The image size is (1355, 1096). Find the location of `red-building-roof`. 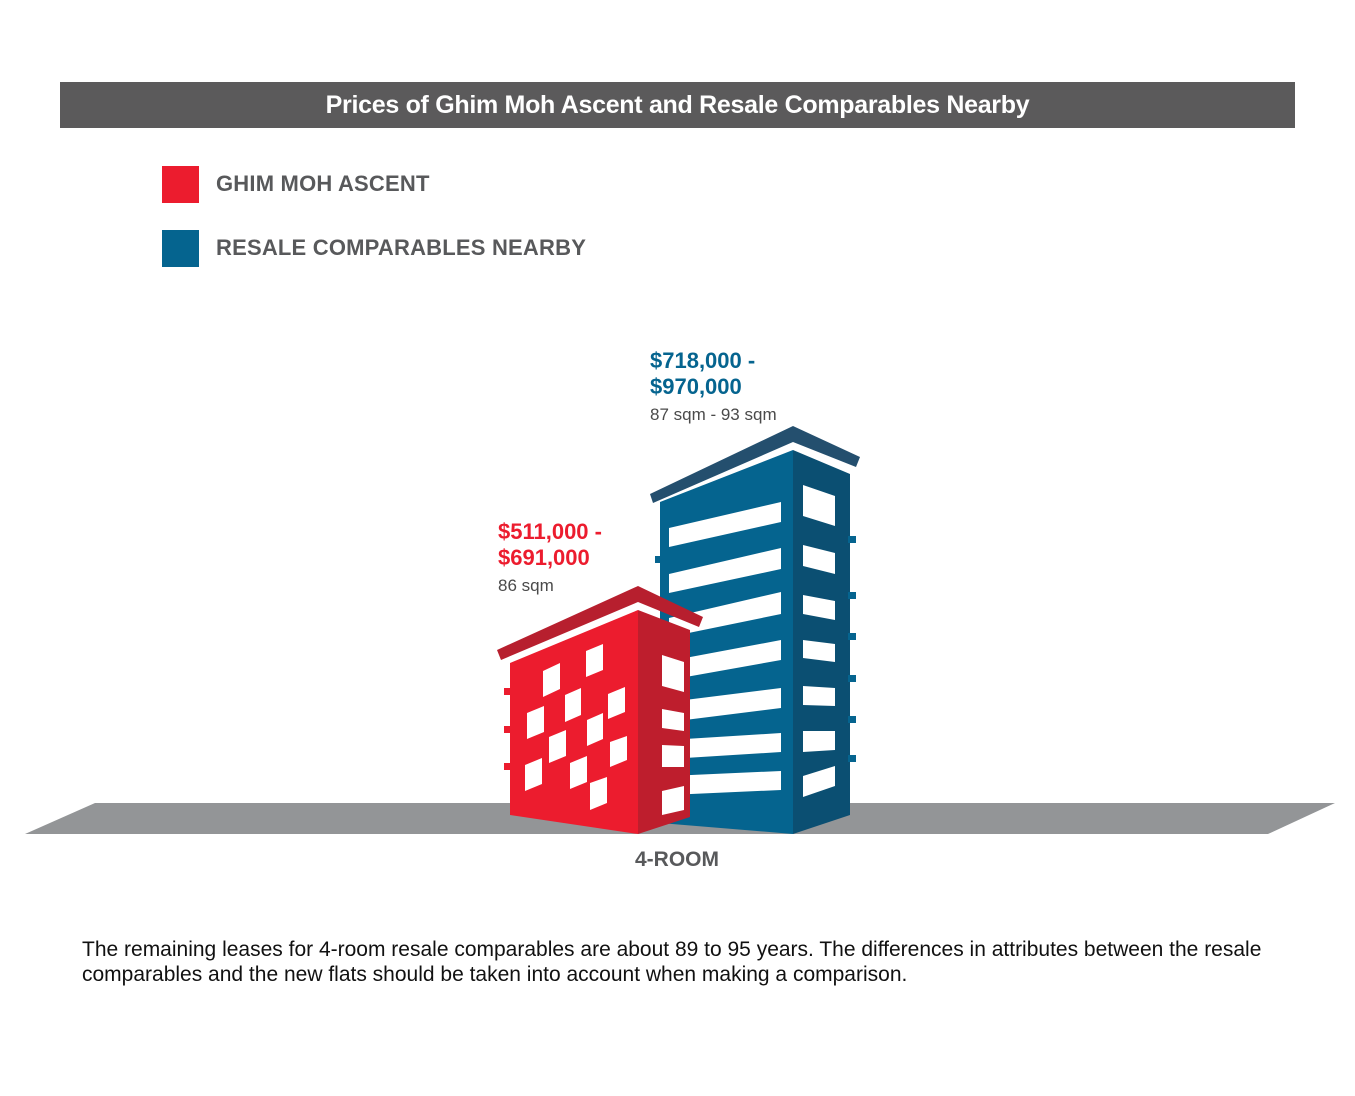

red-building-roof is located at coordinates (600, 623).